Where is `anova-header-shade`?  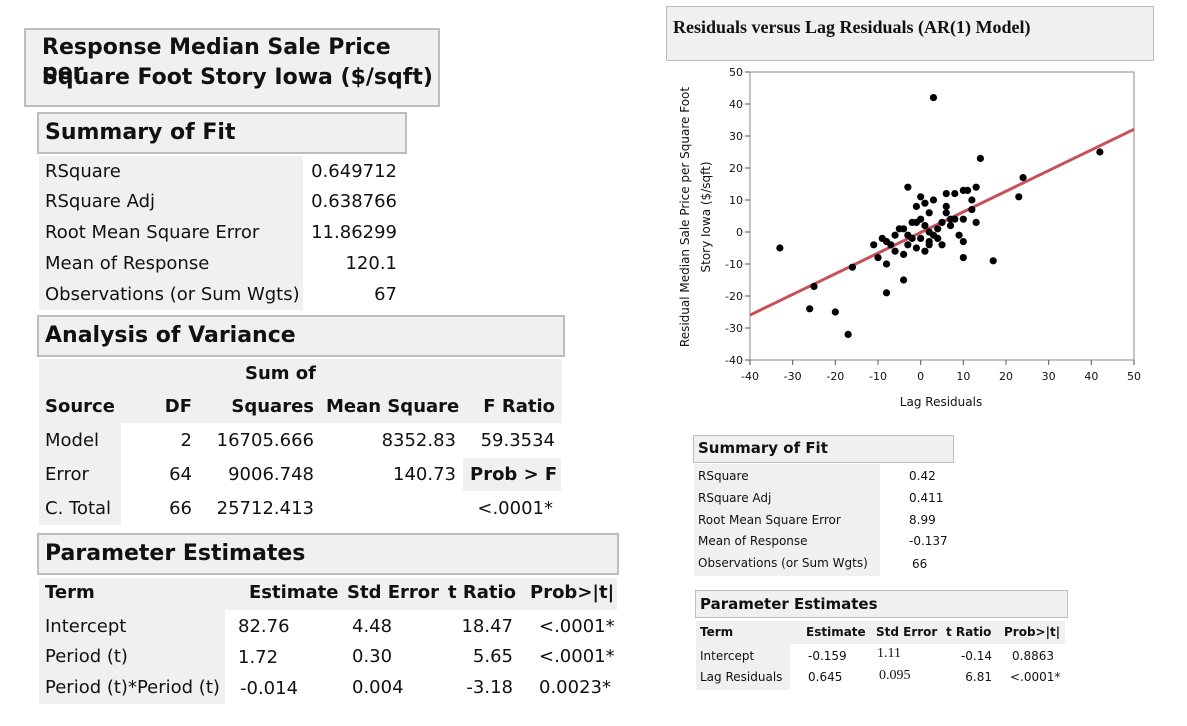 anova-header-shade is located at coordinates (300, 391).